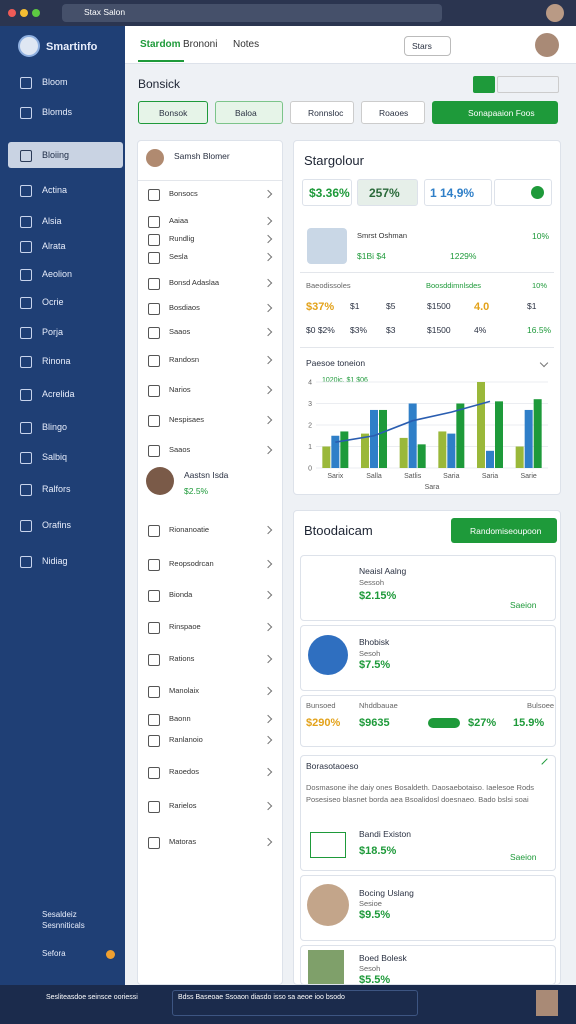 Image resolution: width=576 pixels, height=1024 pixels. What do you see at coordinates (182, 238) in the screenshot?
I see `list-item: Rundlig` at bounding box center [182, 238].